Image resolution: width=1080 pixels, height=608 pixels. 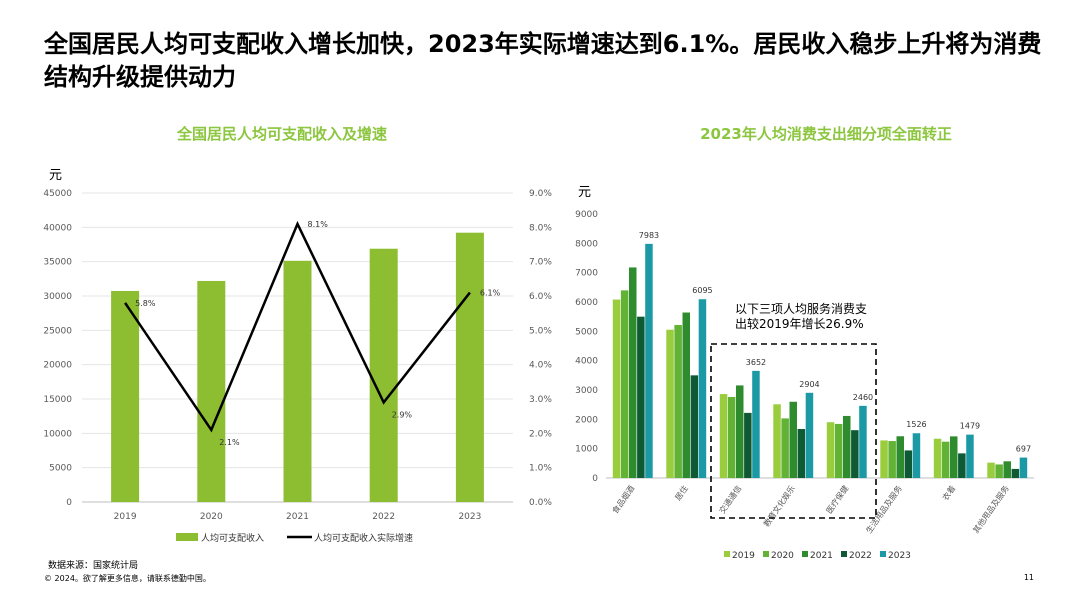 I want to click on y-left-tick-label: 0, so click(x=69, y=503).